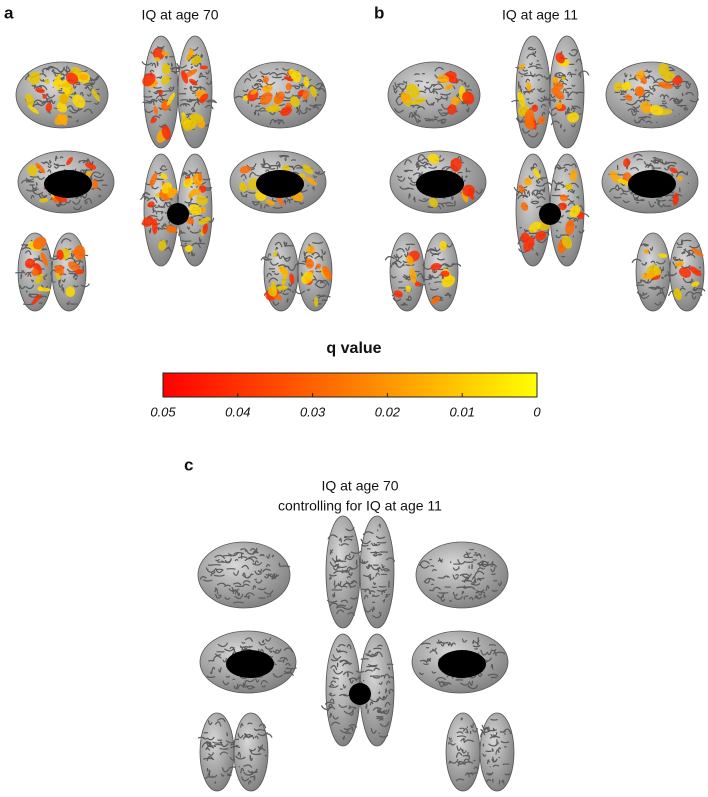 The height and width of the screenshot is (797, 708). What do you see at coordinates (235, 752) in the screenshot?
I see `brain-frontal` at bounding box center [235, 752].